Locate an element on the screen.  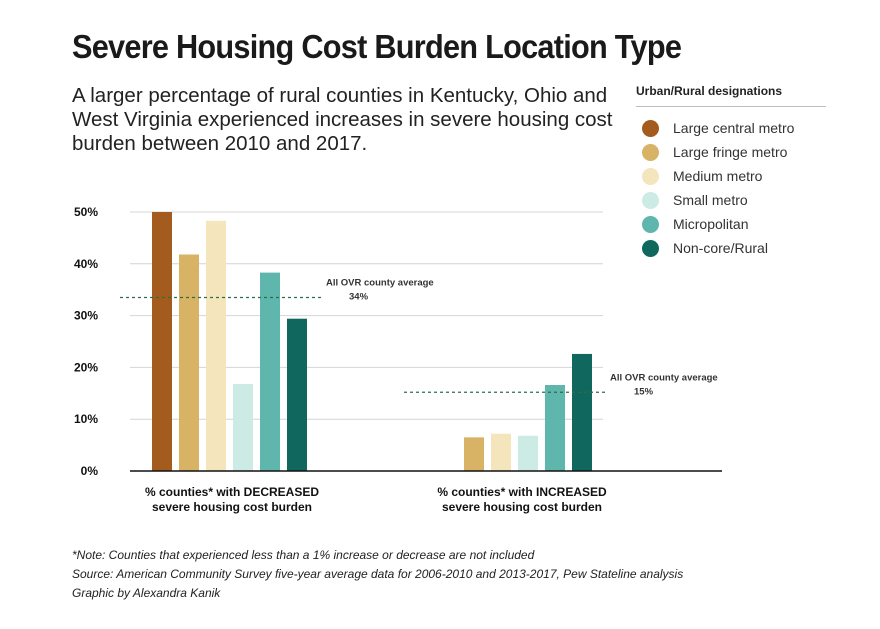
legend-label: Small metro is located at coordinates (710, 200).